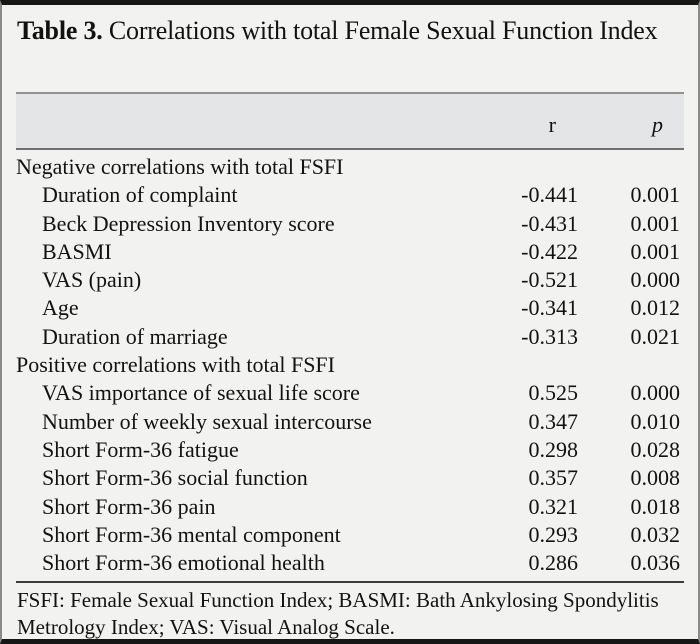  What do you see at coordinates (549, 336) in the screenshot?
I see `r-value: -0.313` at bounding box center [549, 336].